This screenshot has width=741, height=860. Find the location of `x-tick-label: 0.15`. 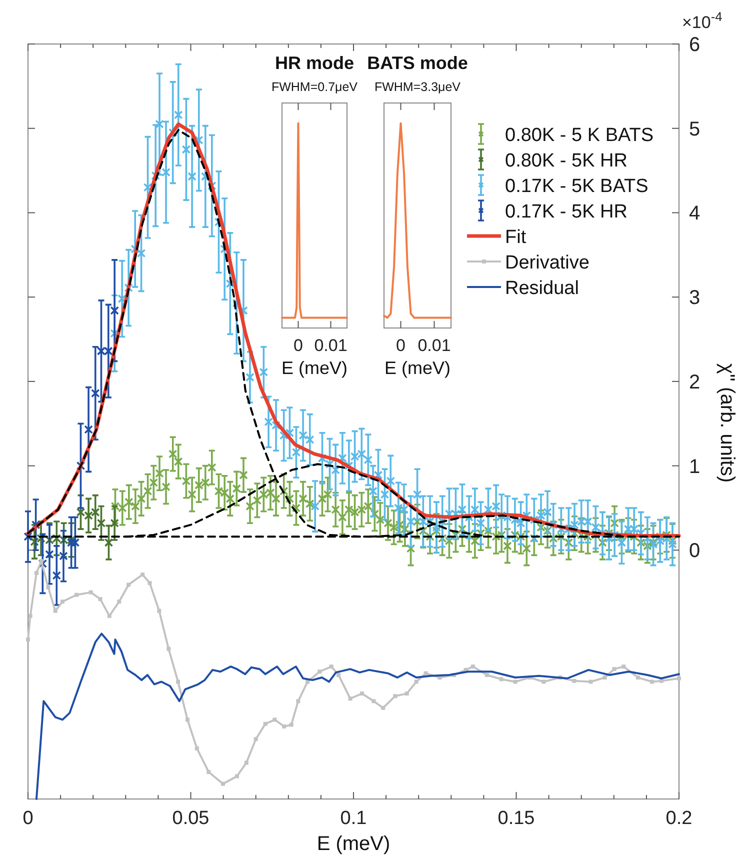

x-tick-label: 0.15 is located at coordinates (516, 818).